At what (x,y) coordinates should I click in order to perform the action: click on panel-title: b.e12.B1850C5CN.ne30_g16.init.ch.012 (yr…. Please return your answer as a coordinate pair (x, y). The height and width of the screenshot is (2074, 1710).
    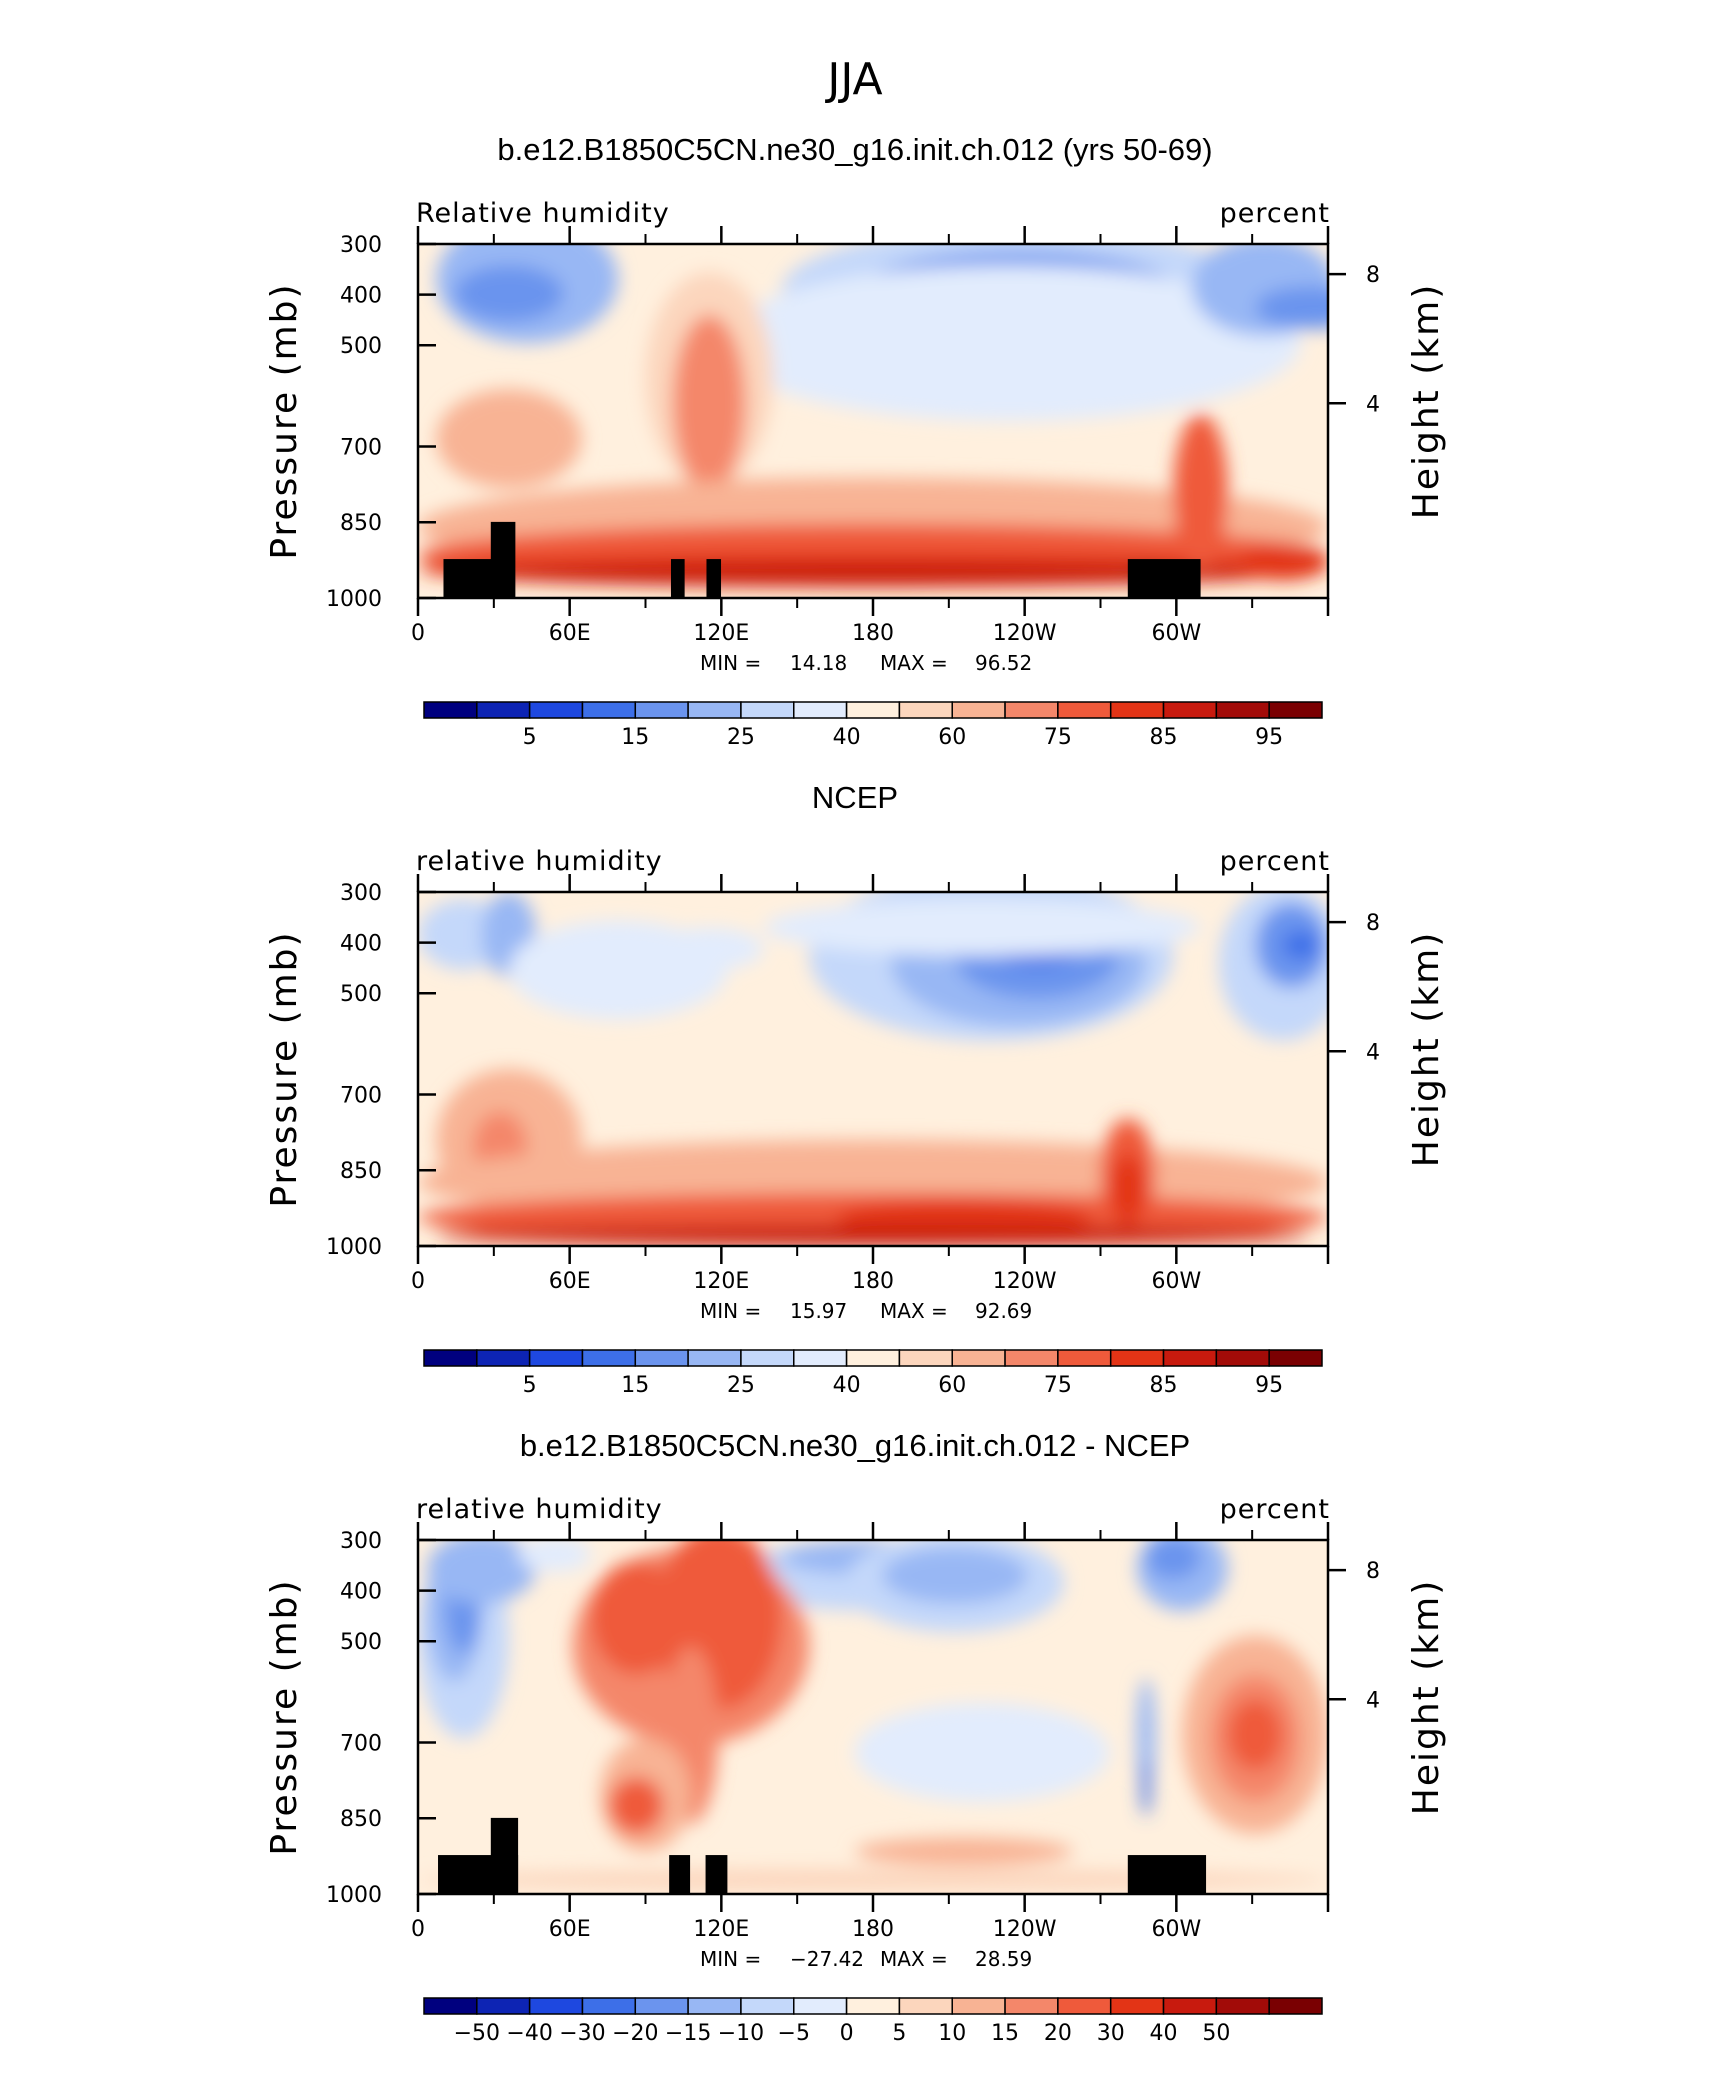
    Looking at the image, I should click on (854, 149).